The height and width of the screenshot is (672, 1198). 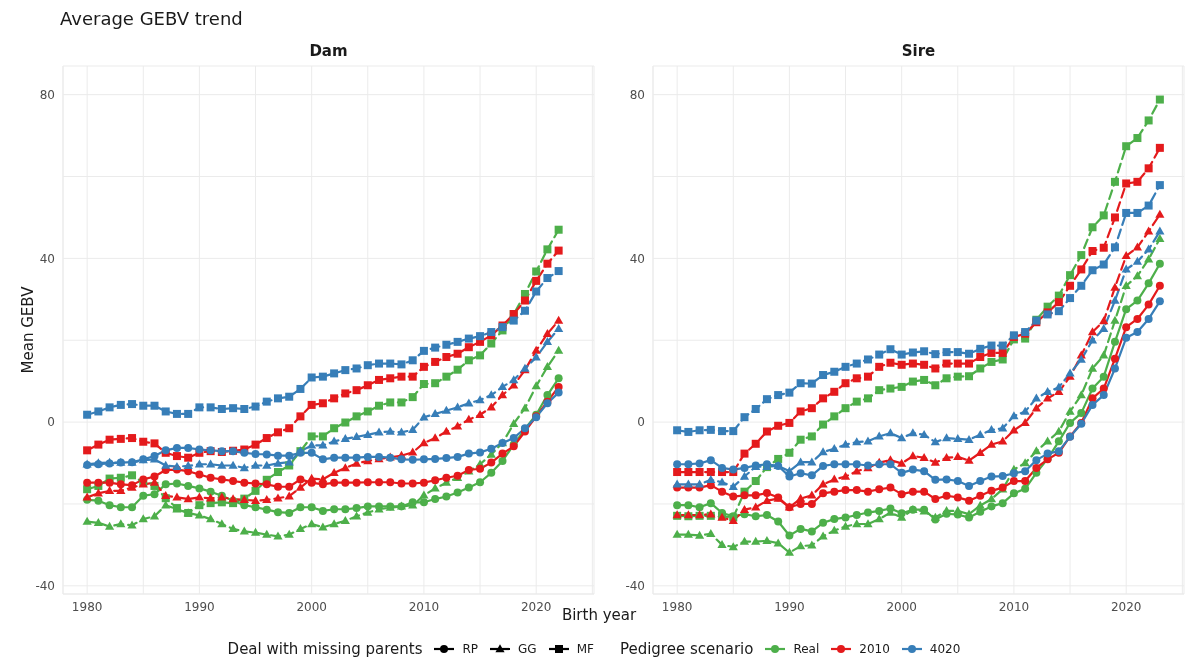 I want to click on legend-label: 4020, so click(x=945, y=649).